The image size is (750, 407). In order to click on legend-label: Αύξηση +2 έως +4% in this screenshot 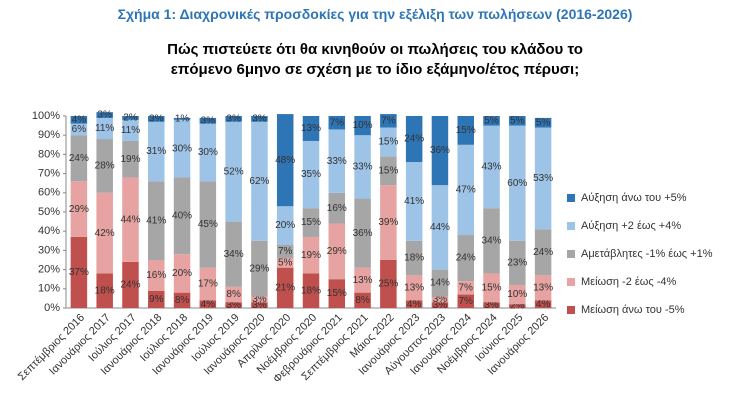, I will do `click(631, 226)`.